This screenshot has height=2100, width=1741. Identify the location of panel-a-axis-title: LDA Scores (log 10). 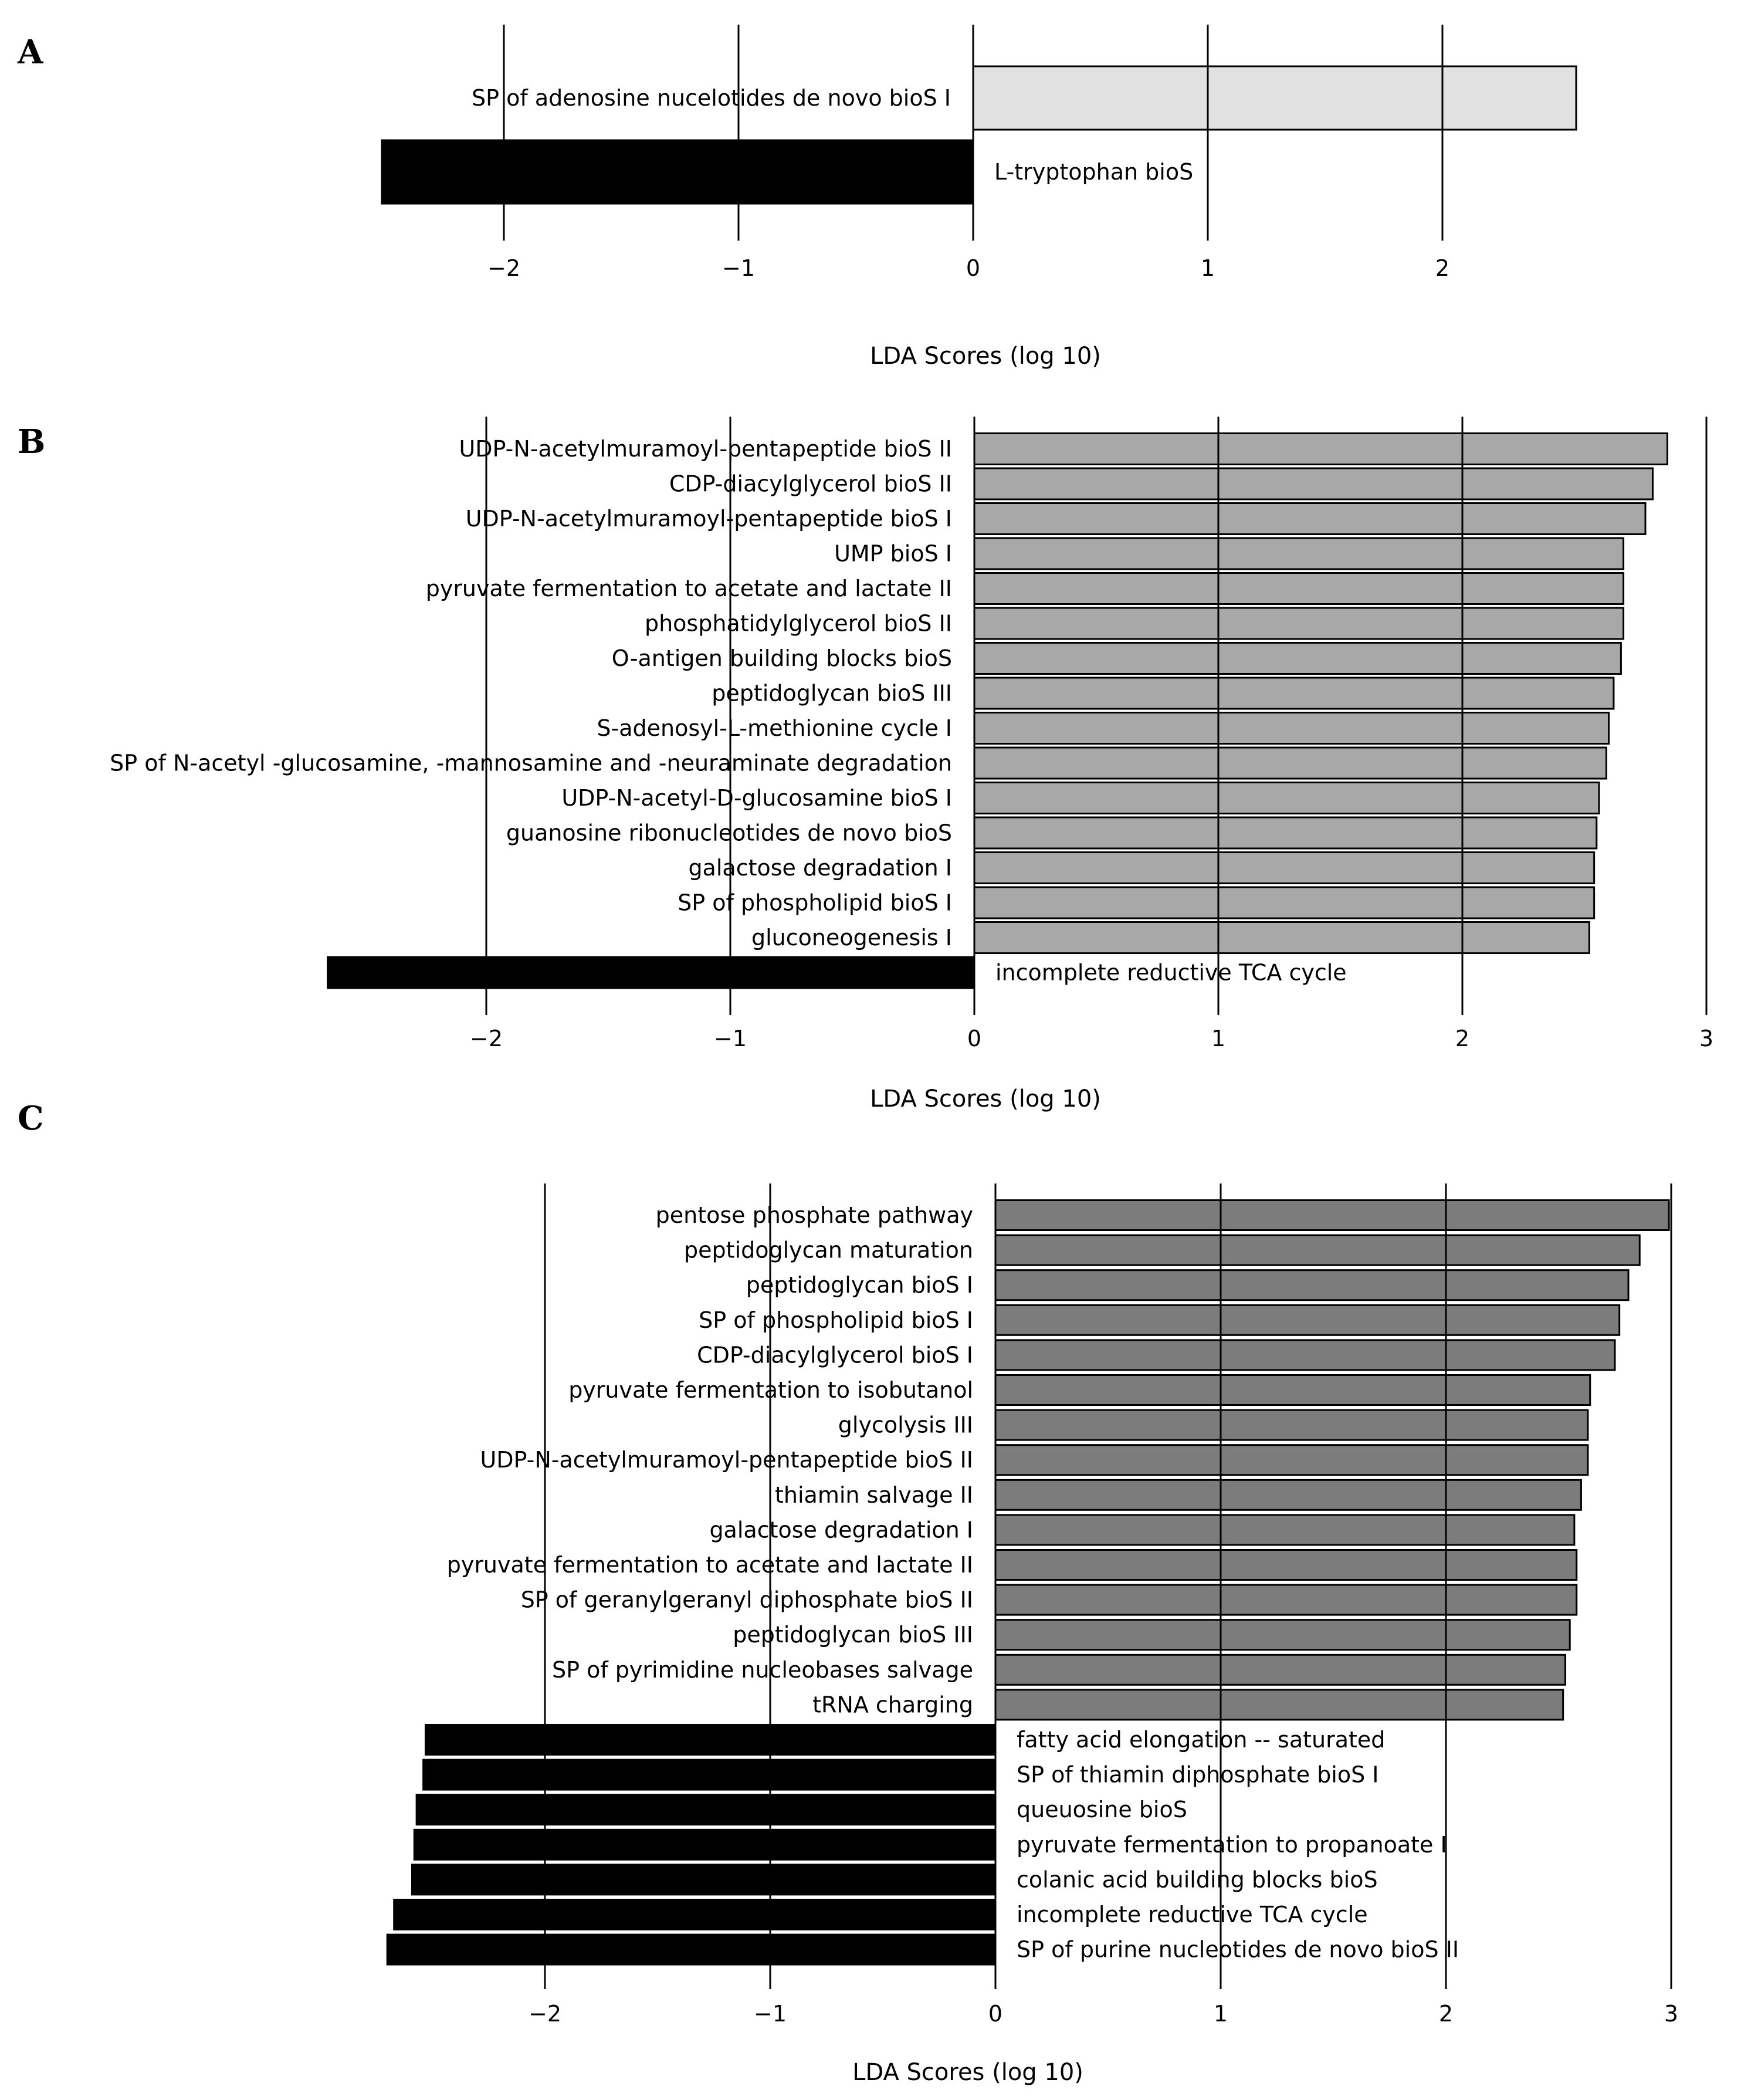
(985, 356).